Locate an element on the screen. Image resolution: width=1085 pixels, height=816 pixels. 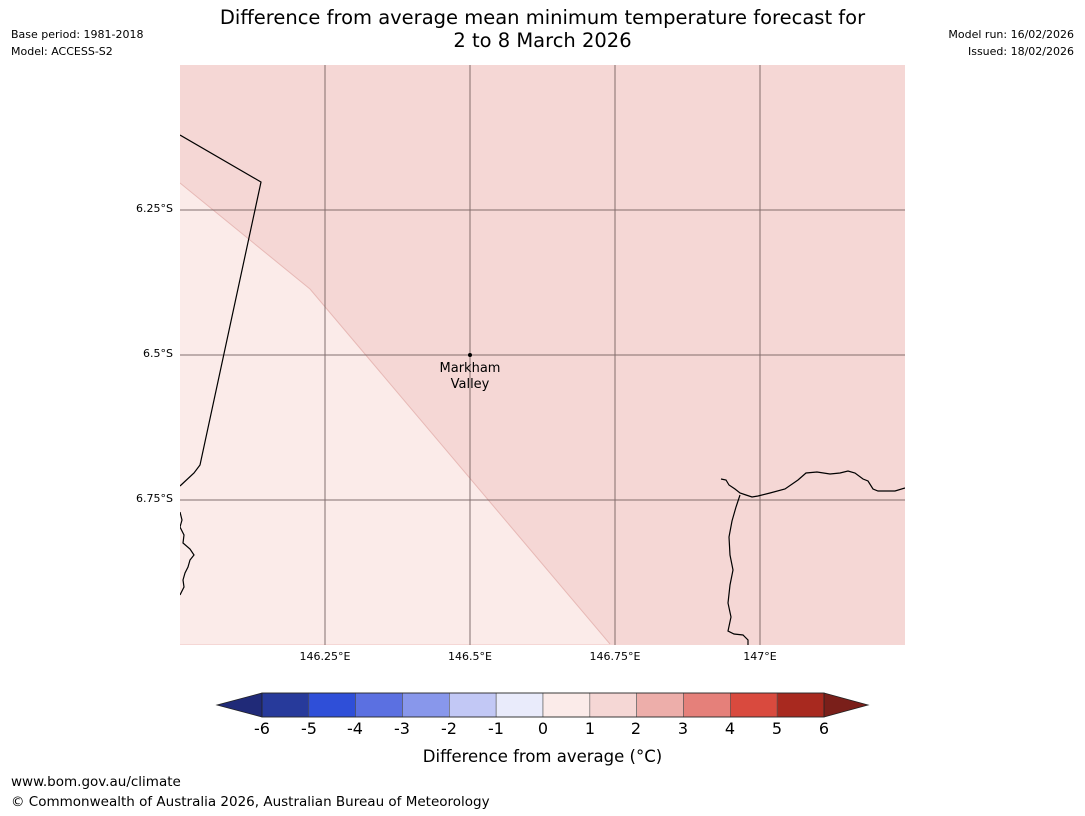
river-coast is located at coordinates (738, 569).